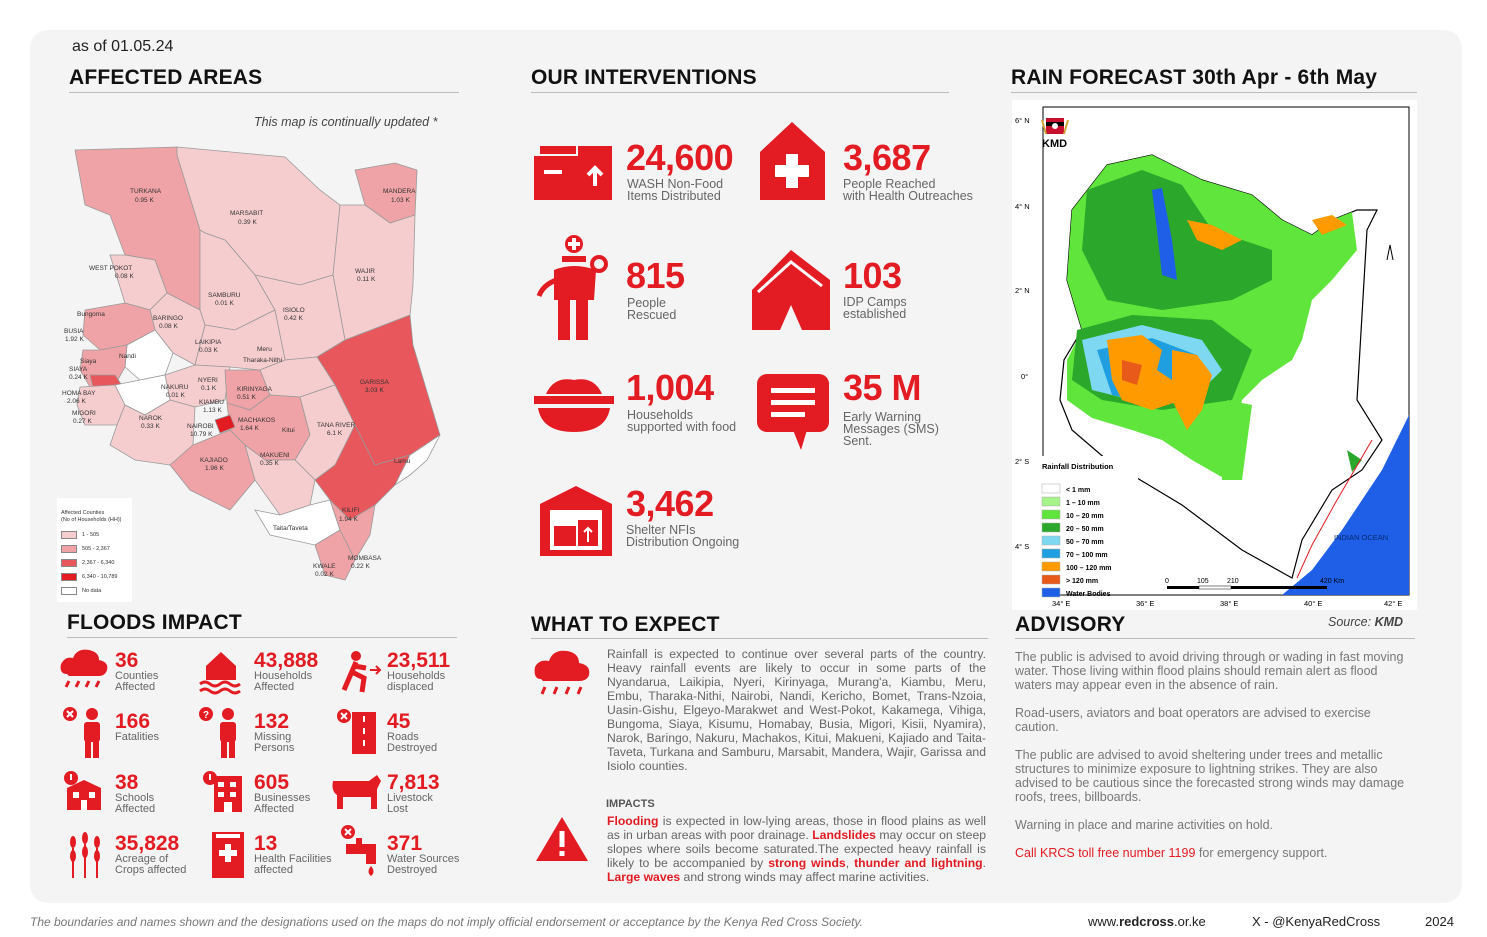 The image size is (1487, 937). What do you see at coordinates (351, 510) in the screenshot?
I see `svg-text: KILIFI` at bounding box center [351, 510].